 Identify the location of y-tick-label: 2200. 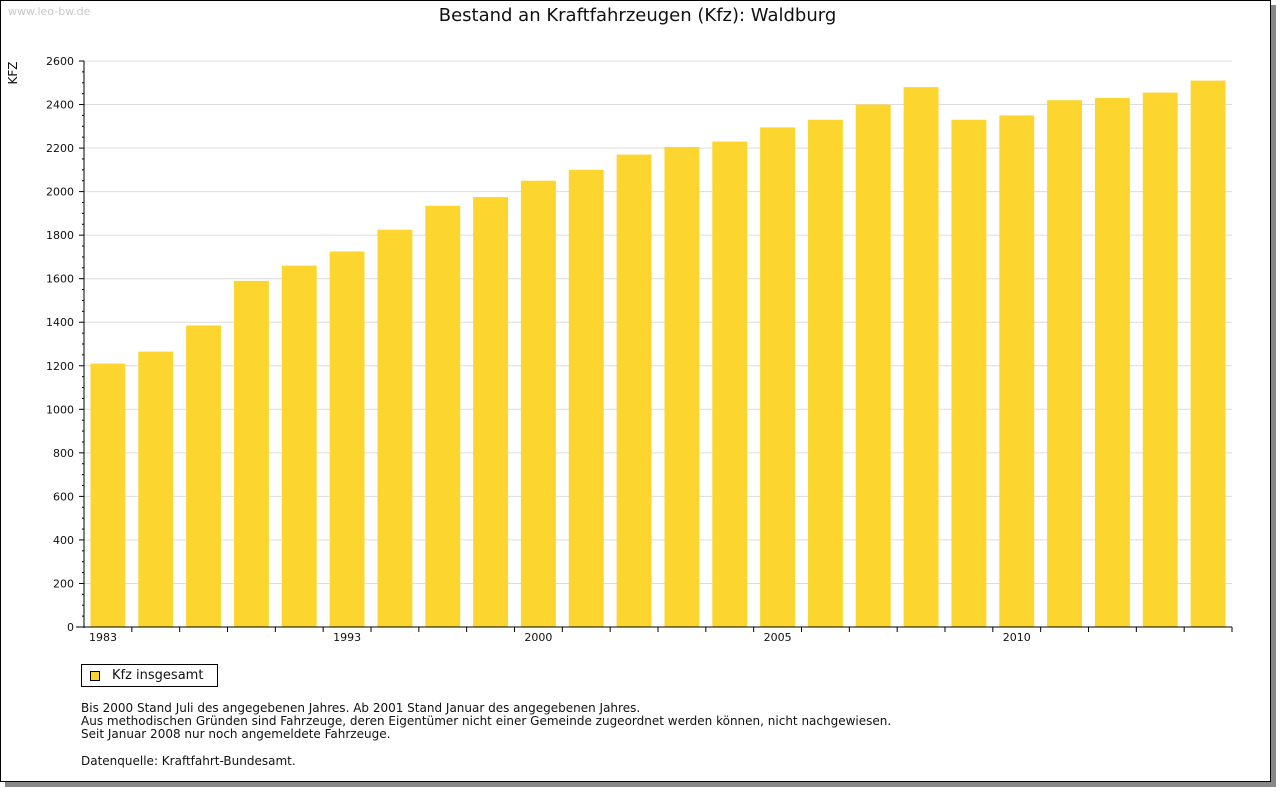
(60, 148).